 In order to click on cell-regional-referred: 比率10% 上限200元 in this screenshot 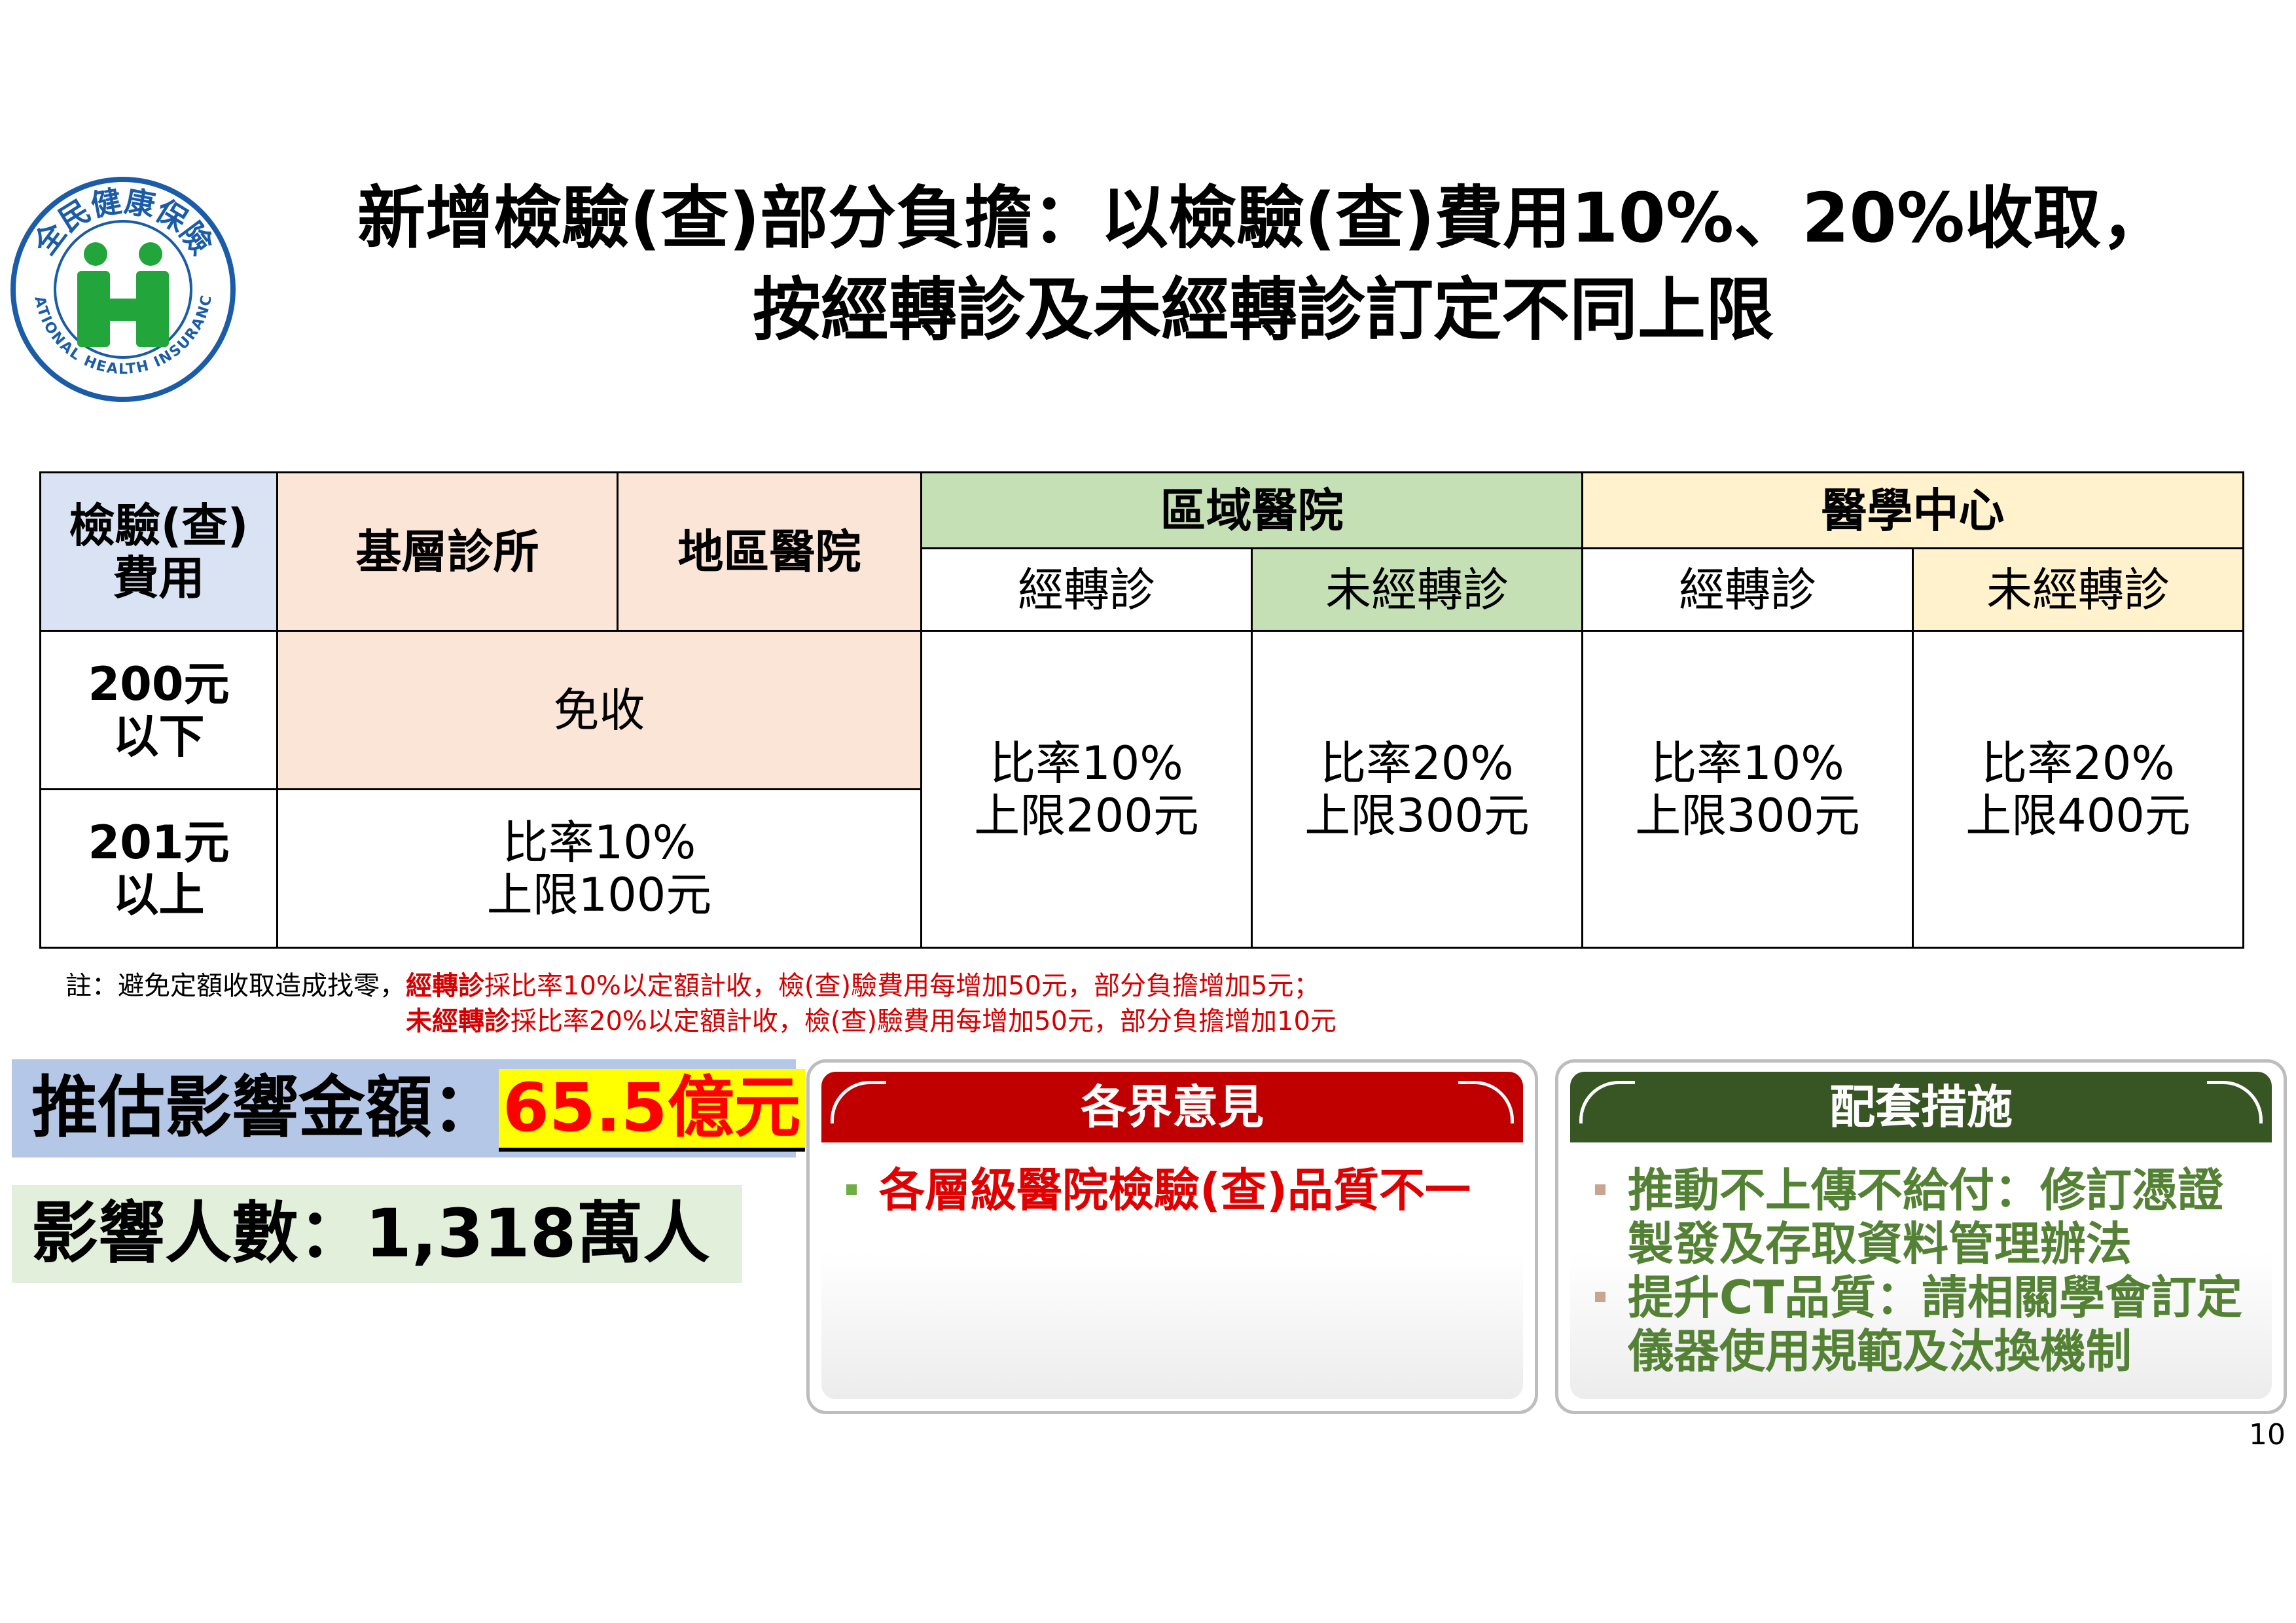, I will do `click(1086, 789)`.